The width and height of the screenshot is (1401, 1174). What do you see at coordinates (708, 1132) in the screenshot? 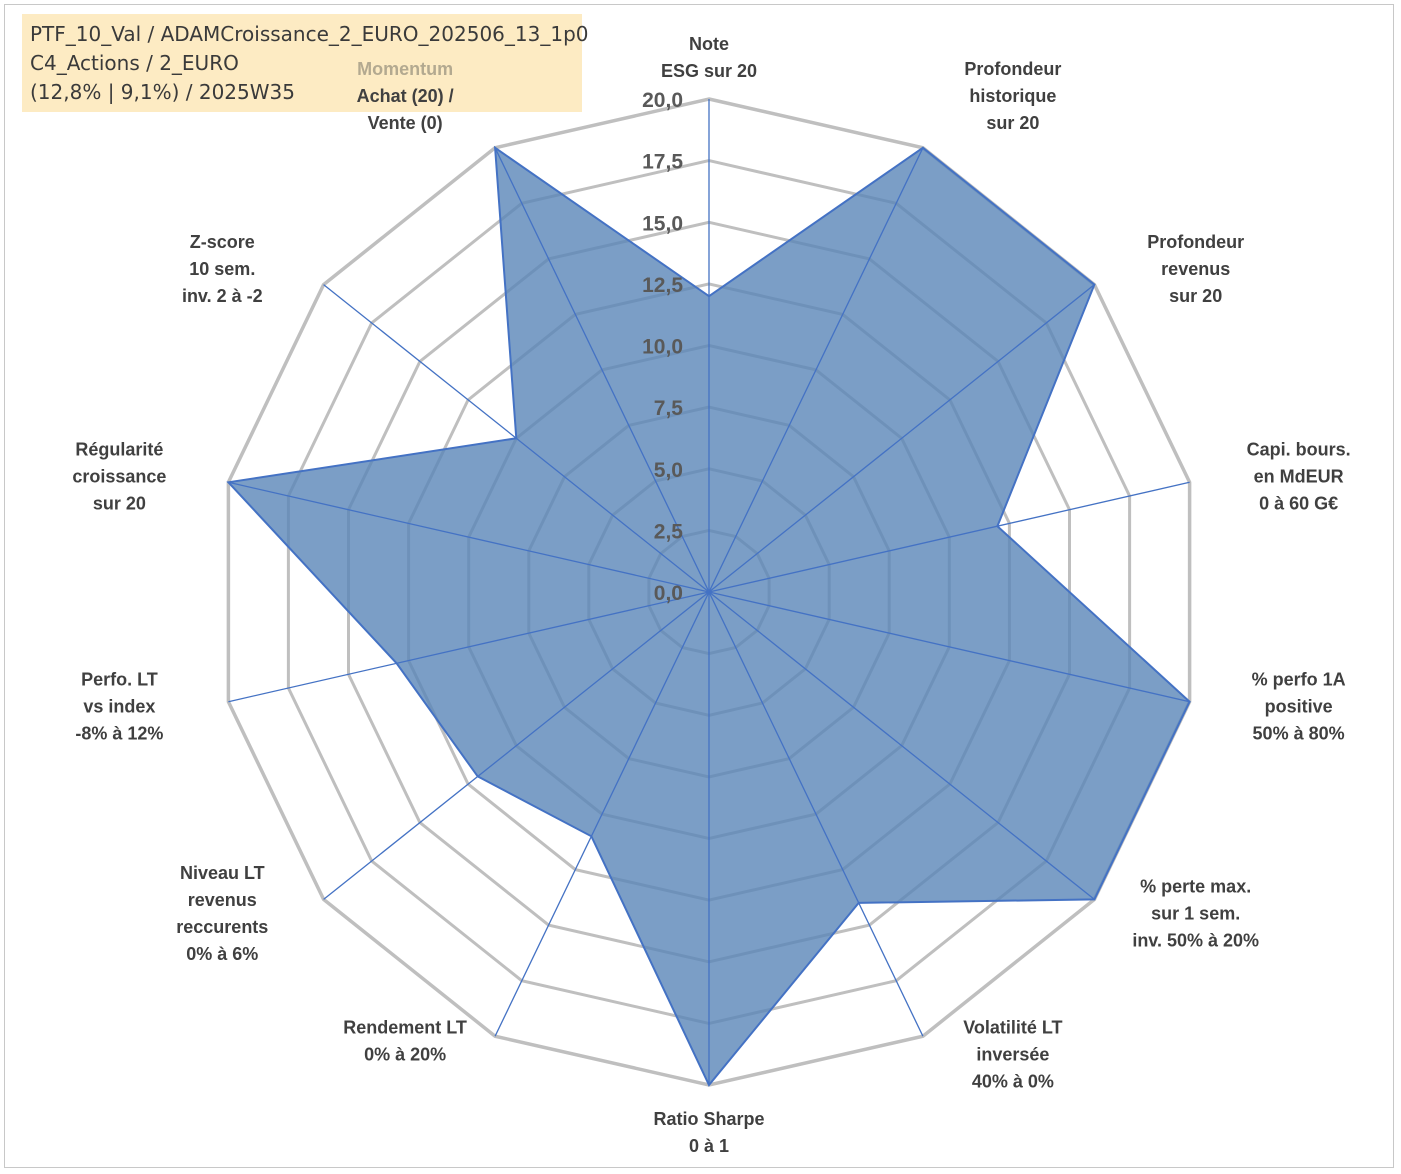
I see `axis-label-8: Ratio Sharpe 0 à 1` at bounding box center [708, 1132].